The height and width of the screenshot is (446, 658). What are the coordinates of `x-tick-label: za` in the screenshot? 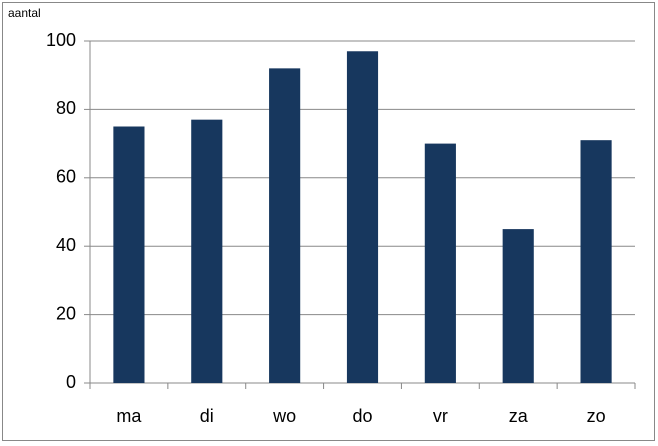 It's located at (519, 416).